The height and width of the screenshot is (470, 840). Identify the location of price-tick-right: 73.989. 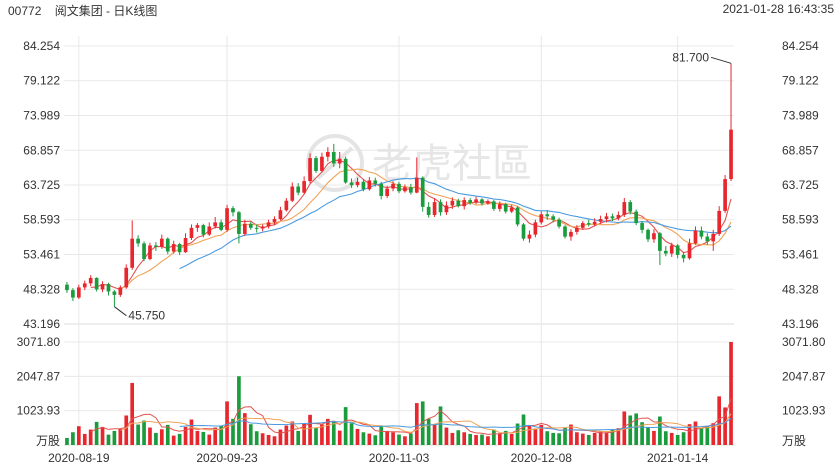
(800, 116).